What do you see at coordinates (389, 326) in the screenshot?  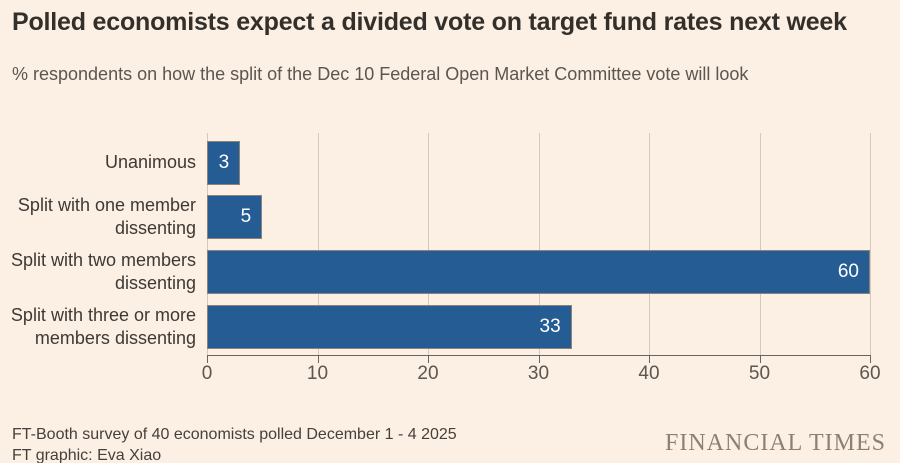 I see `bar-3: 33` at bounding box center [389, 326].